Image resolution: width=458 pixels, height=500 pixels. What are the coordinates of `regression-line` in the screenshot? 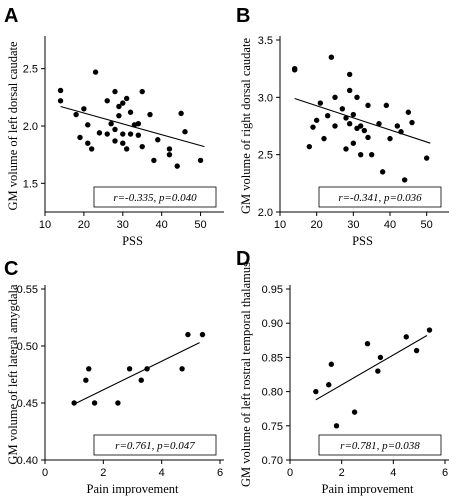 It's located at (371, 368).